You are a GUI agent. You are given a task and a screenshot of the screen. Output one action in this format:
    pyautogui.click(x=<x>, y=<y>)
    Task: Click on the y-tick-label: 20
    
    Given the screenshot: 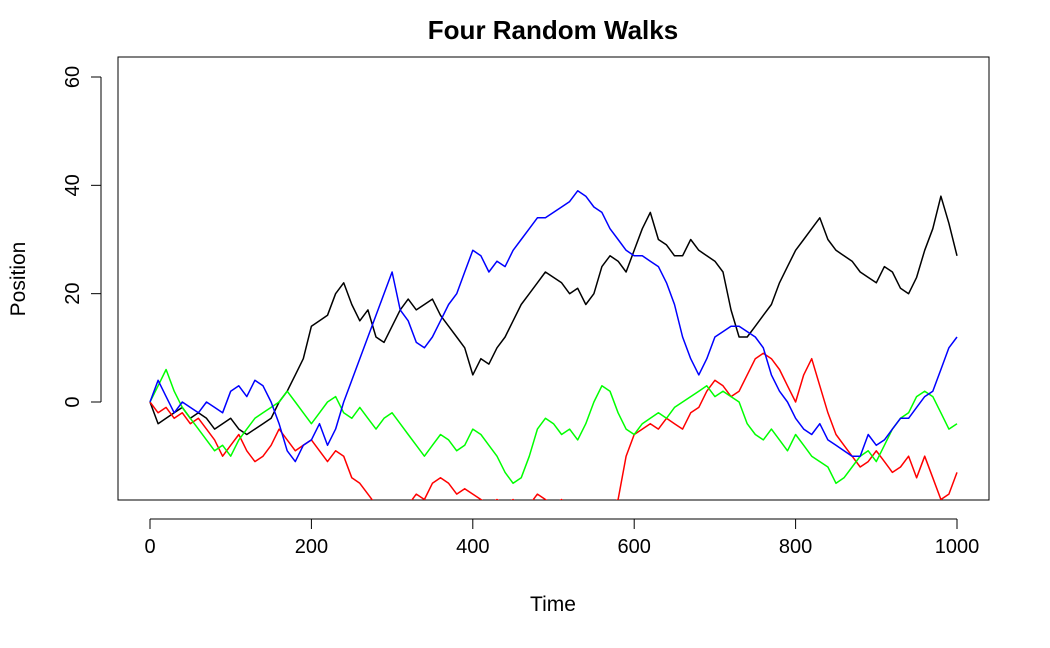 What is the action you would take?
    pyautogui.click(x=73, y=294)
    